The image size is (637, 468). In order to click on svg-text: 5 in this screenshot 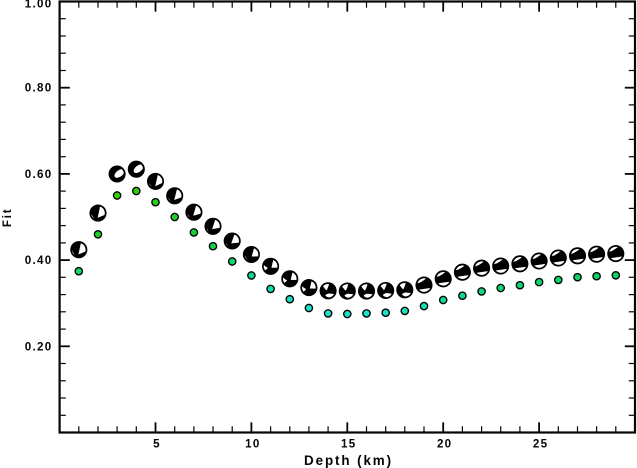, I will do `click(157, 444)`.